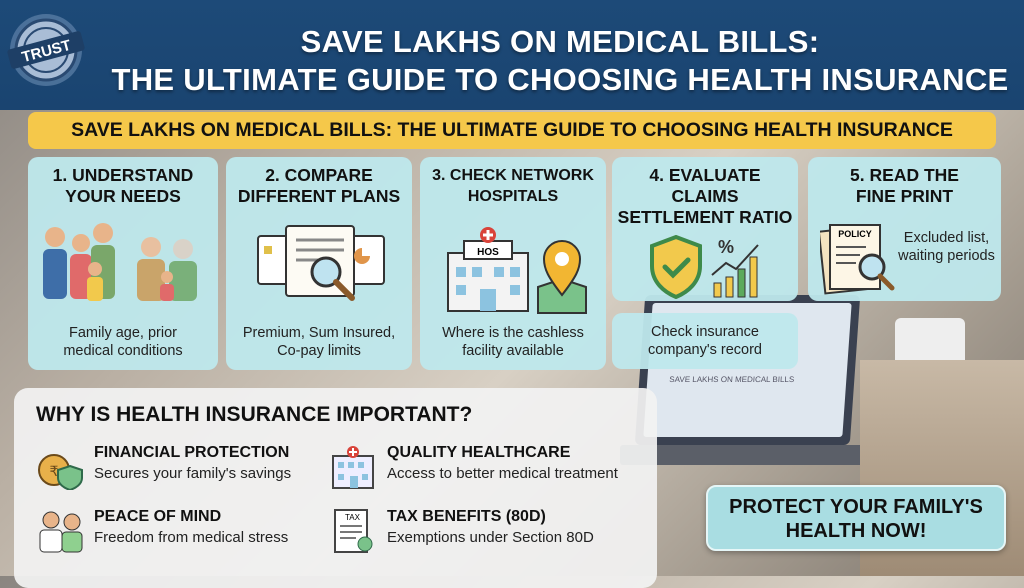 This screenshot has height=588, width=1024. I want to click on benefit-title: TAX BENEFITS (80D), so click(466, 516).